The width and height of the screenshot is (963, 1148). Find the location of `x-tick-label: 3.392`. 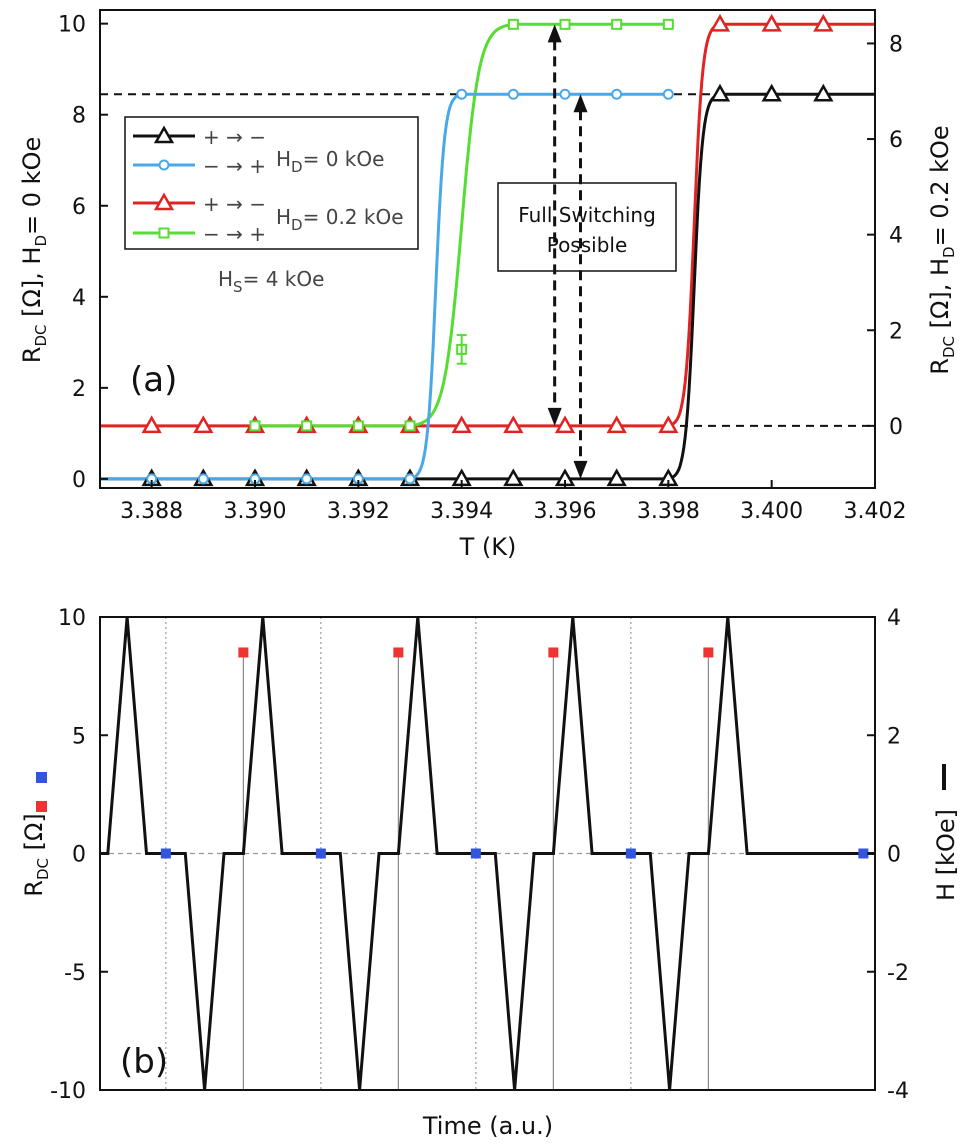

x-tick-label: 3.392 is located at coordinates (358, 511).